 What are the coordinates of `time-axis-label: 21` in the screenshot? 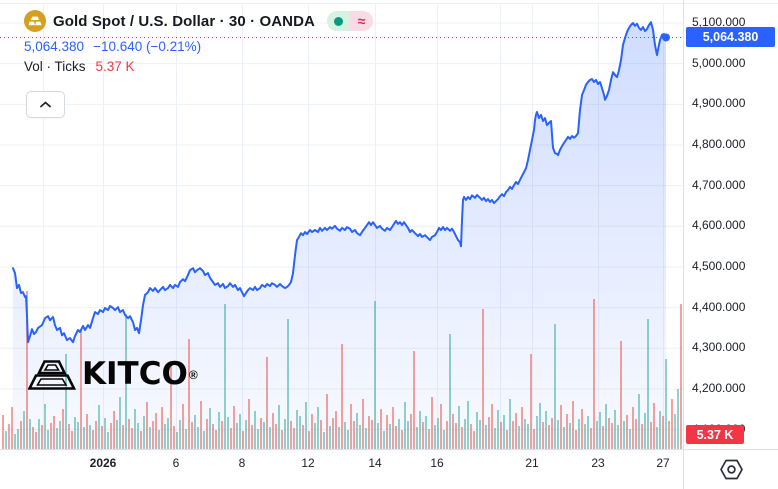 It's located at (532, 463).